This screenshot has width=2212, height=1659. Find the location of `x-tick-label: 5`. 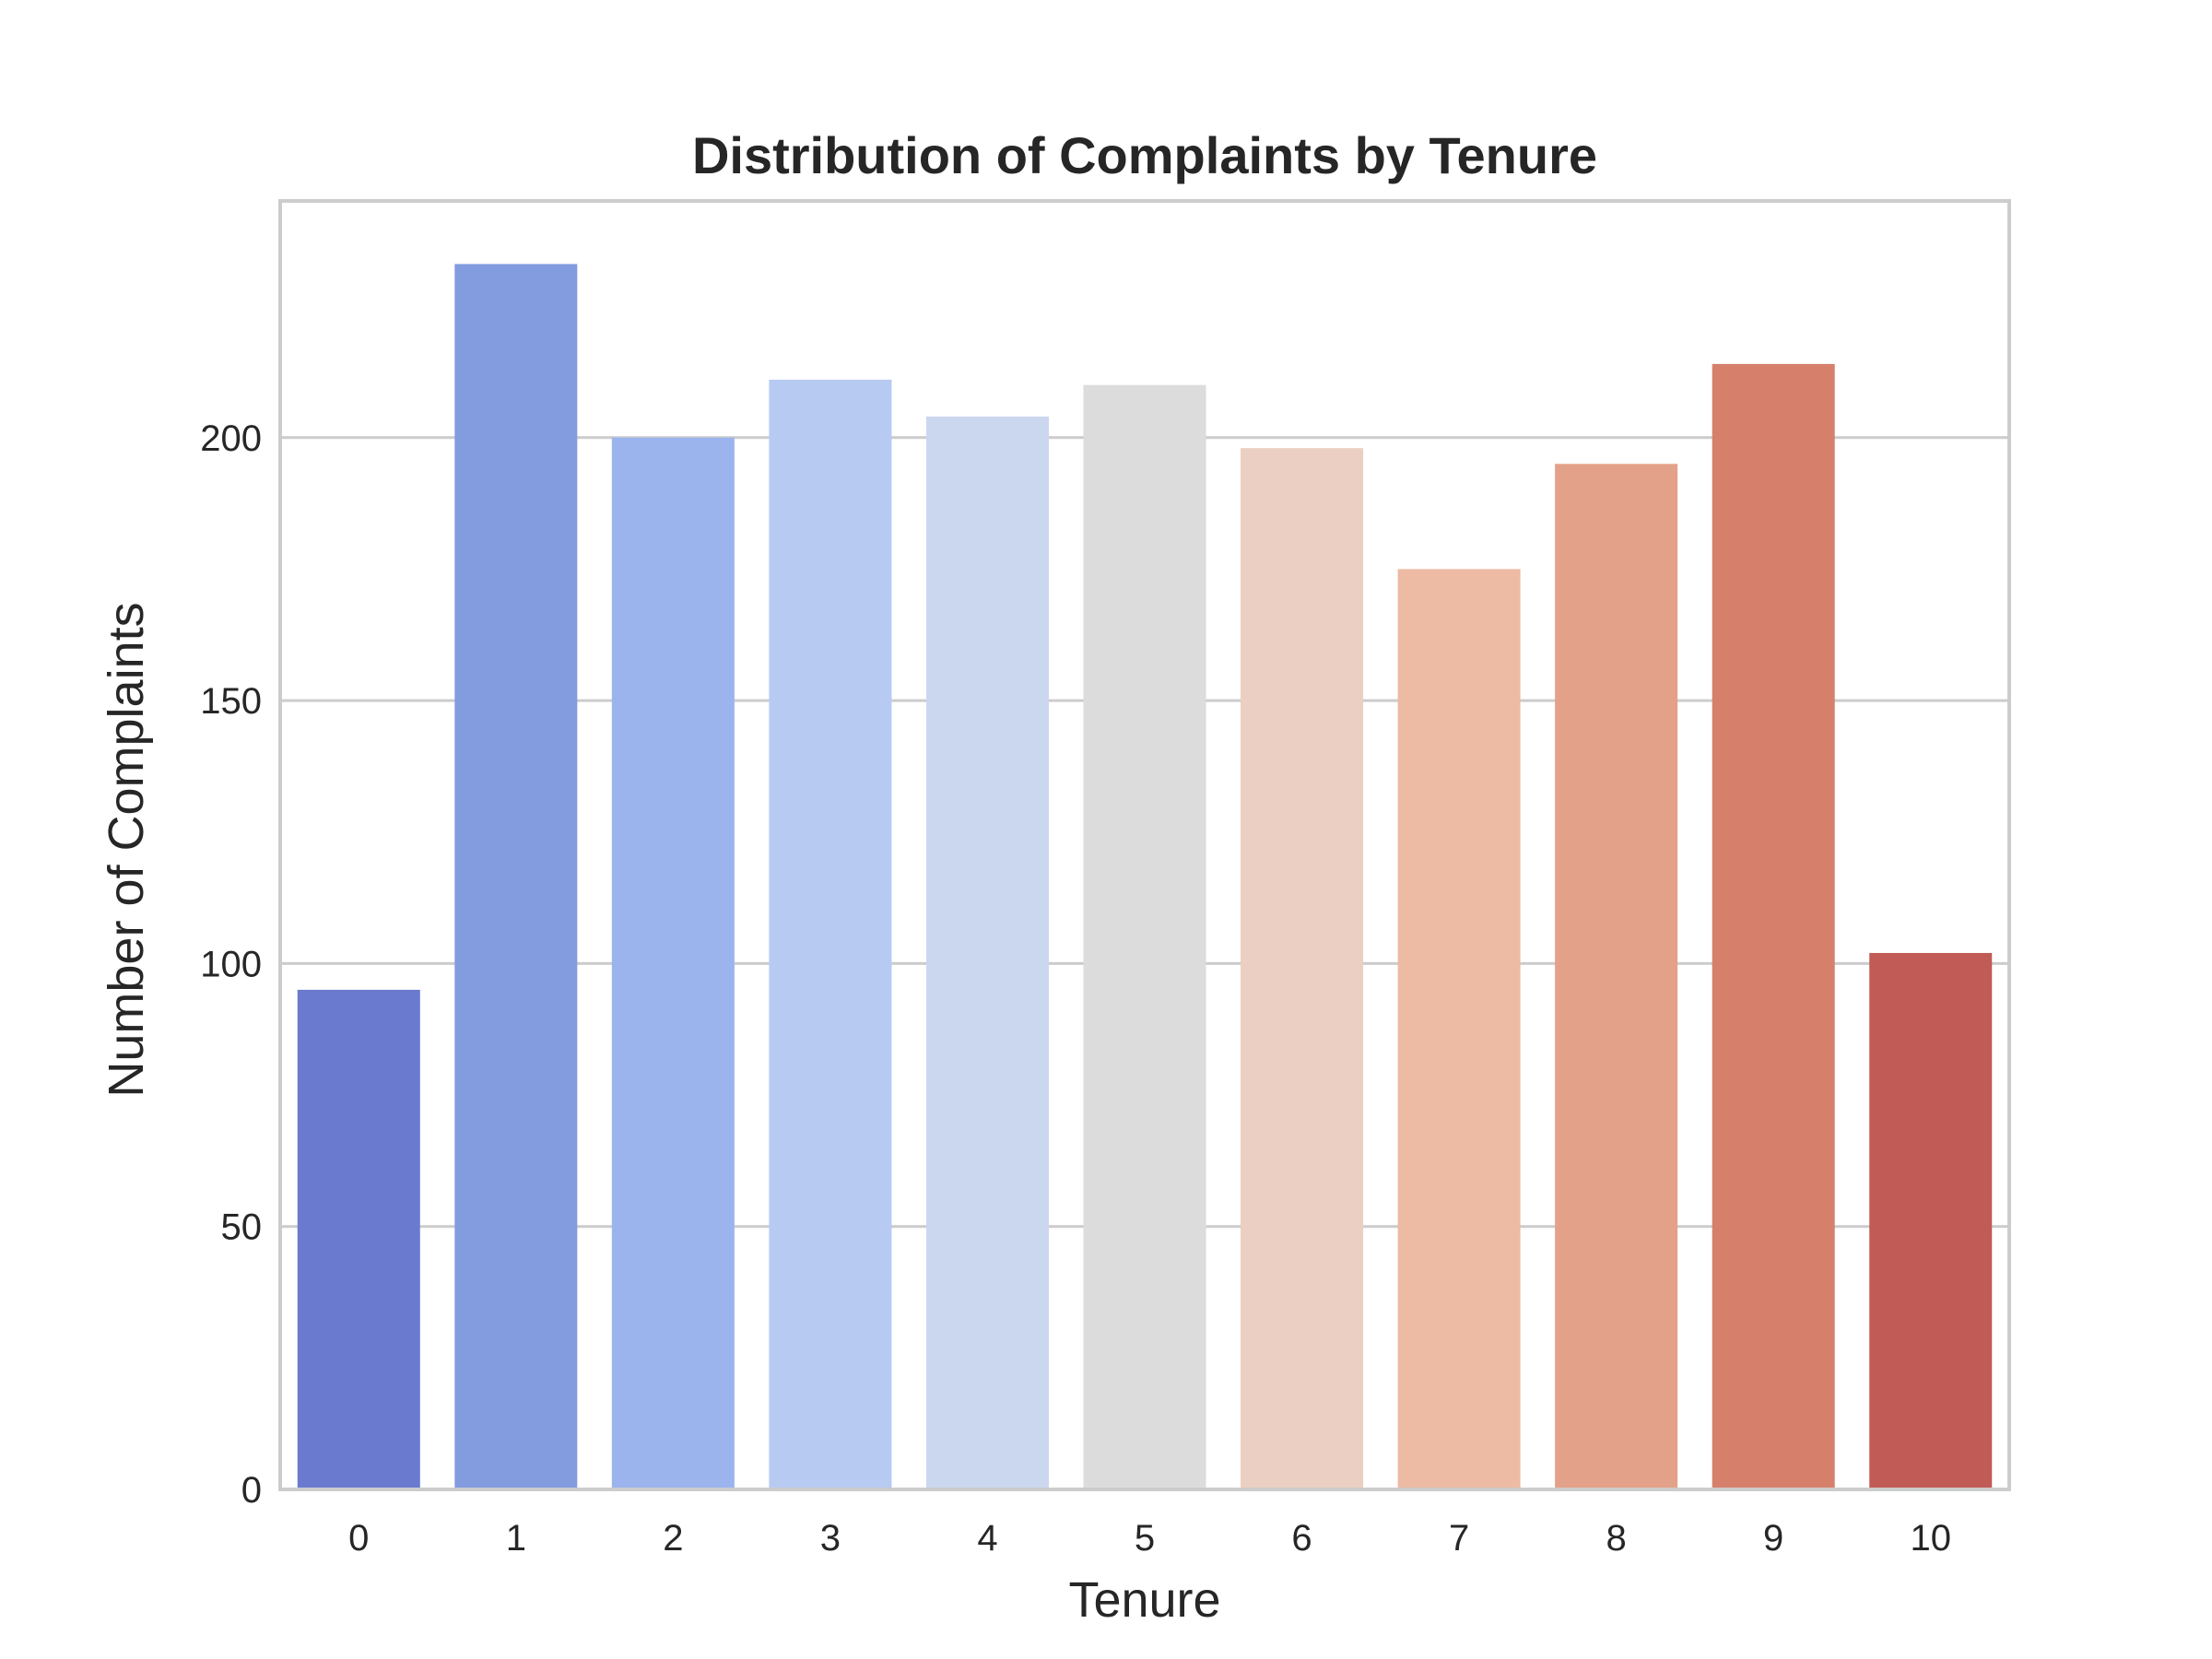

x-tick-label: 5 is located at coordinates (1145, 1538).